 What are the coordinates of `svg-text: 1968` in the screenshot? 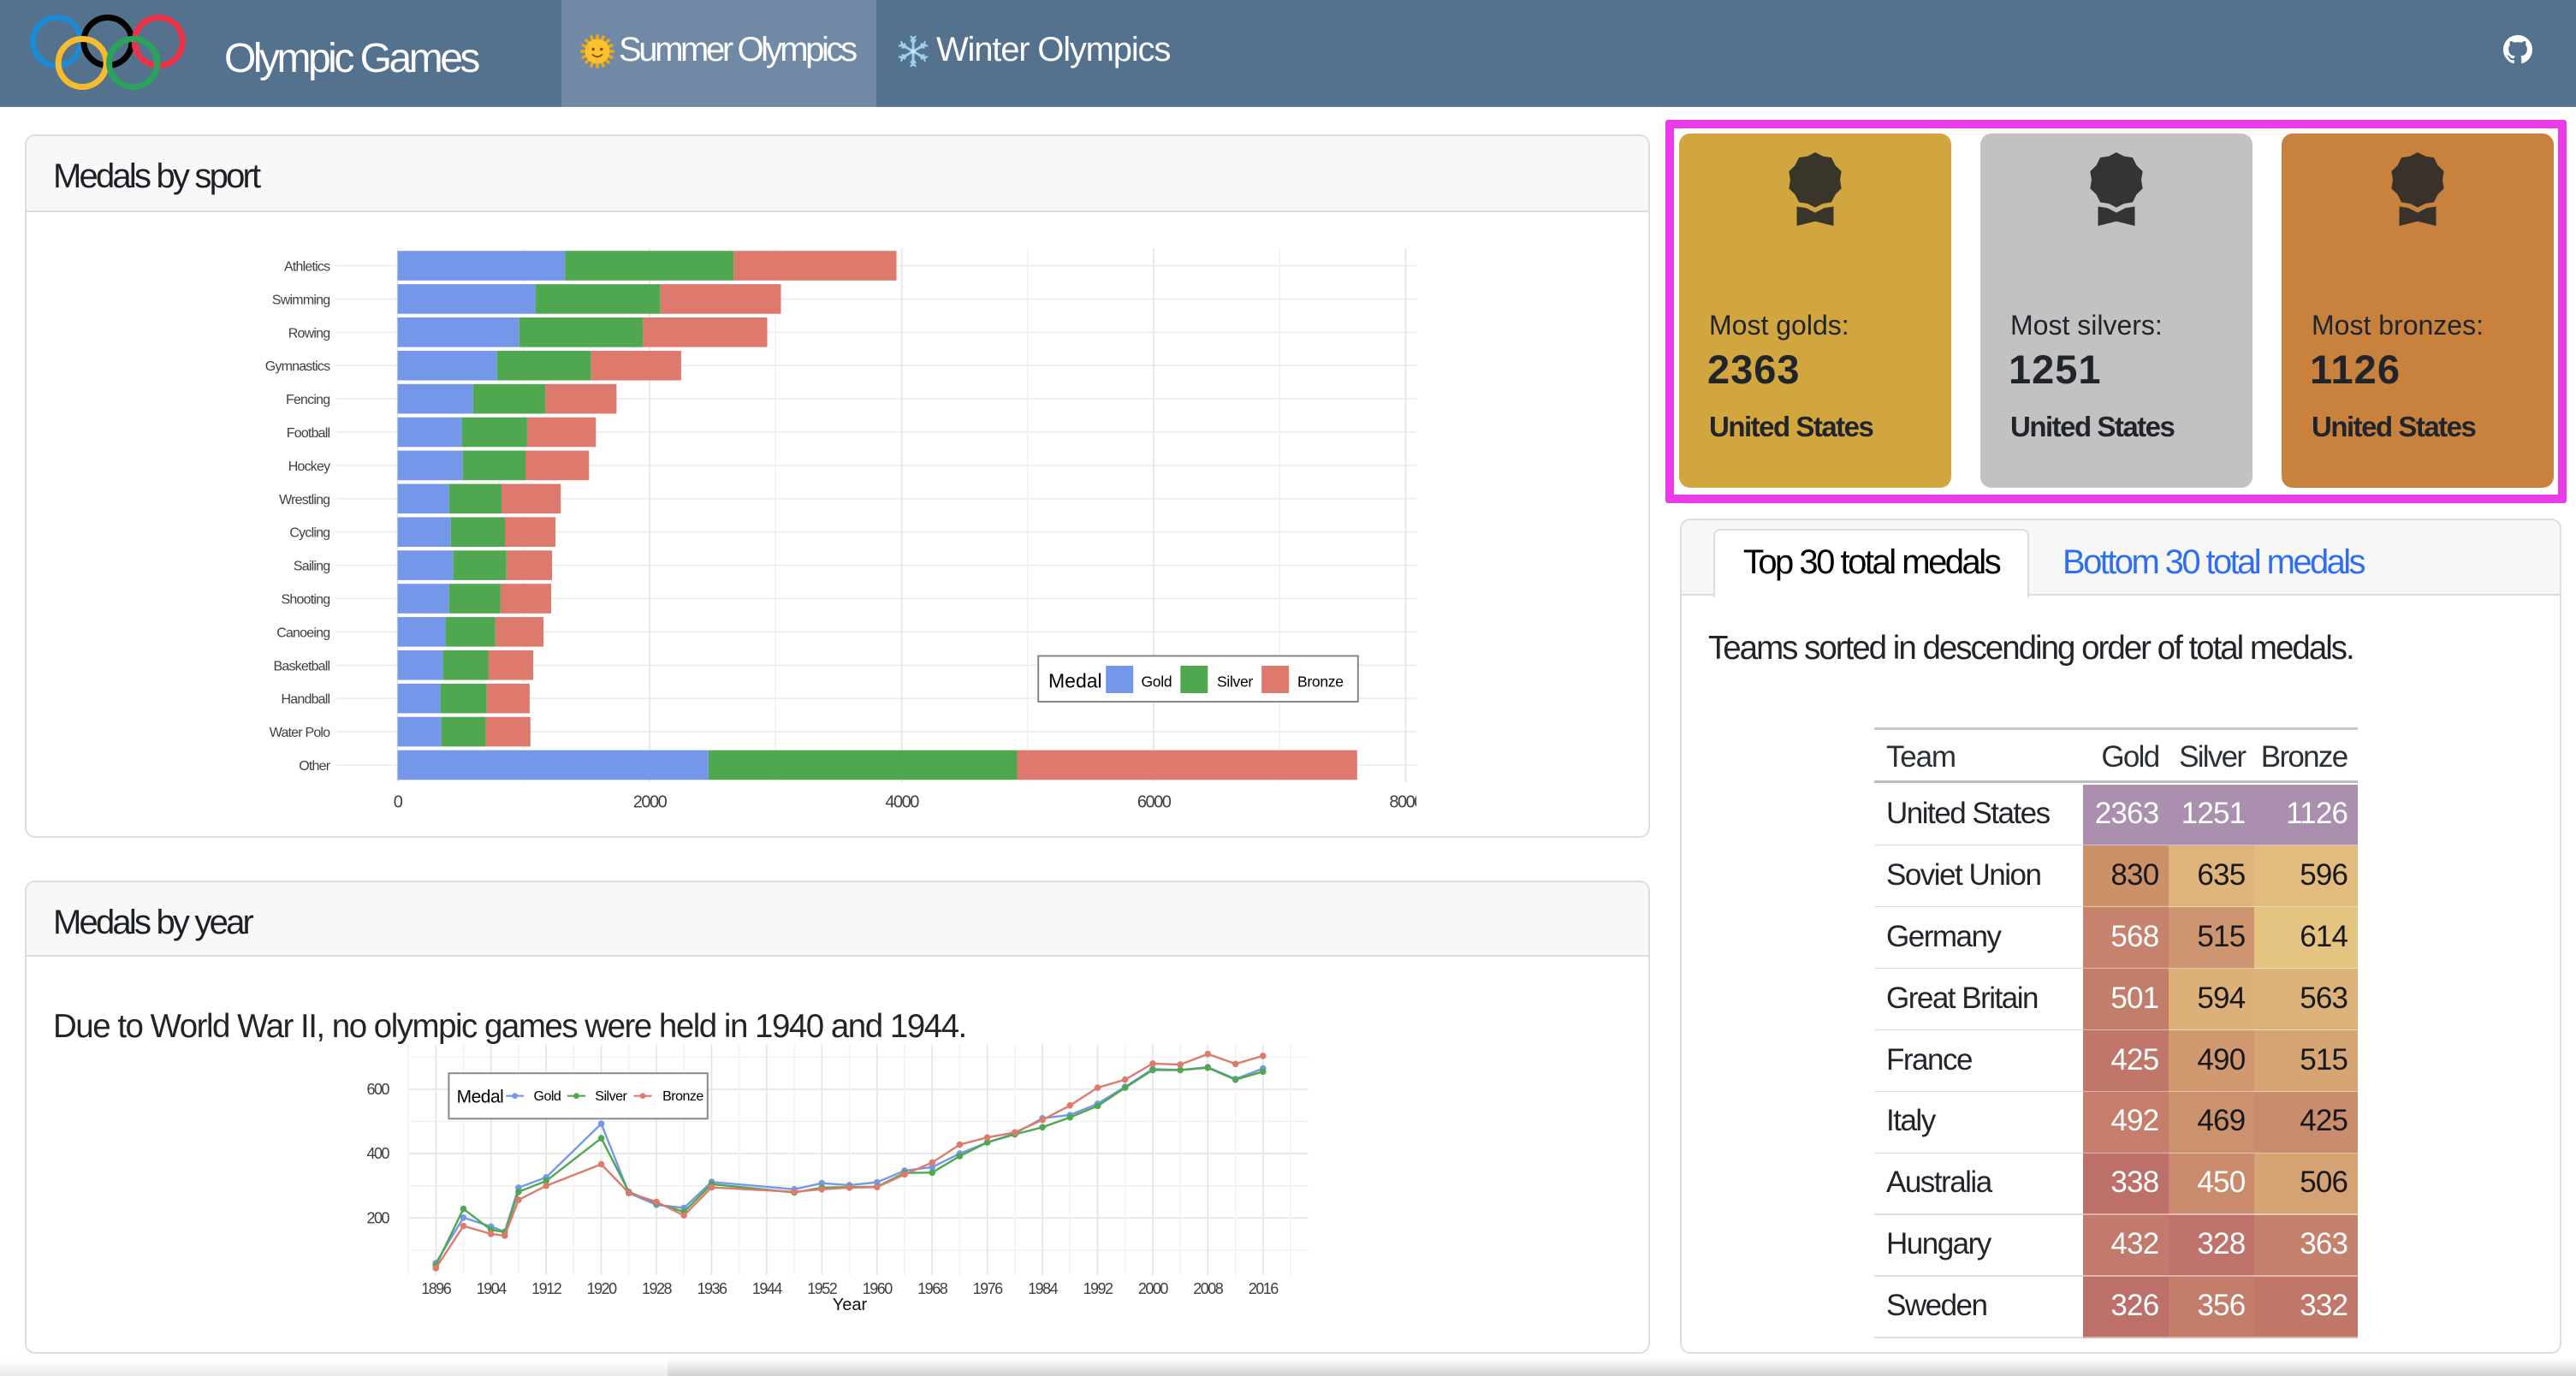 It's located at (932, 1288).